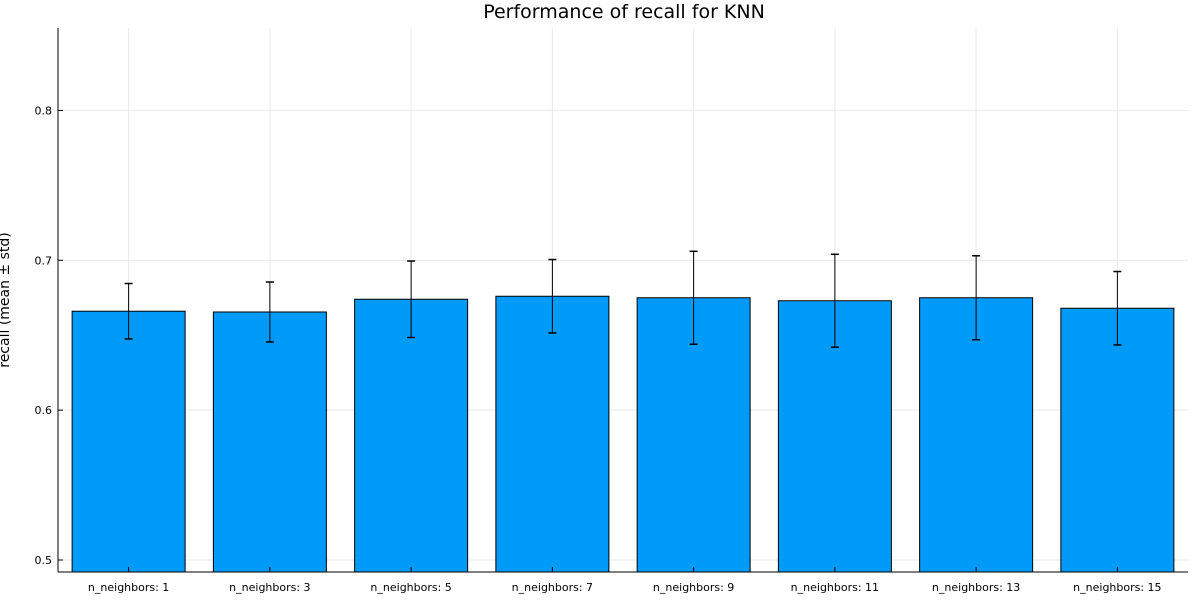 This screenshot has width=1200, height=600. What do you see at coordinates (44, 410) in the screenshot?
I see `y-tick-label: 0.6` at bounding box center [44, 410].